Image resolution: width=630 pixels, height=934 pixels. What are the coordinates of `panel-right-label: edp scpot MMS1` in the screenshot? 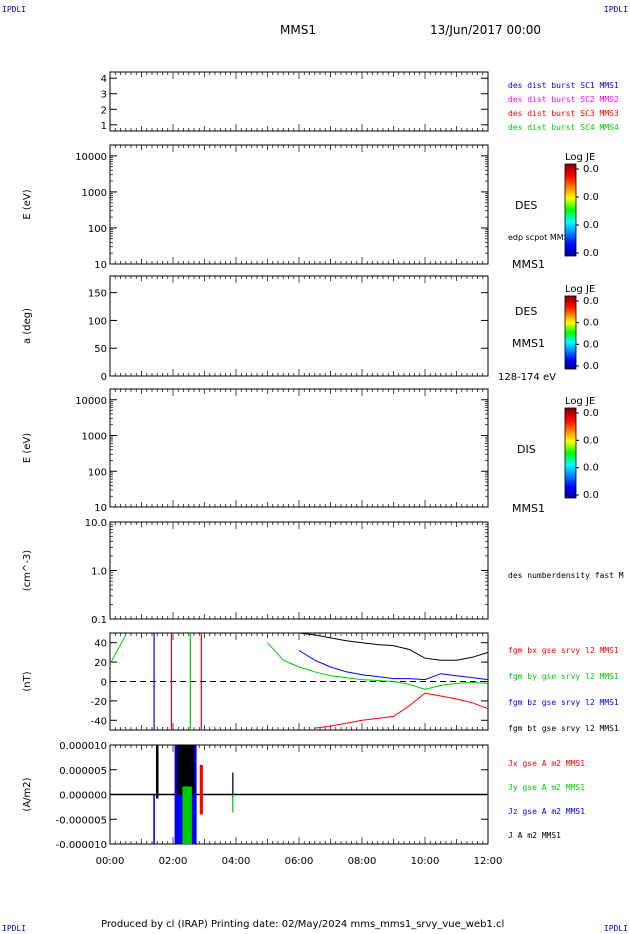 It's located at (541, 237).